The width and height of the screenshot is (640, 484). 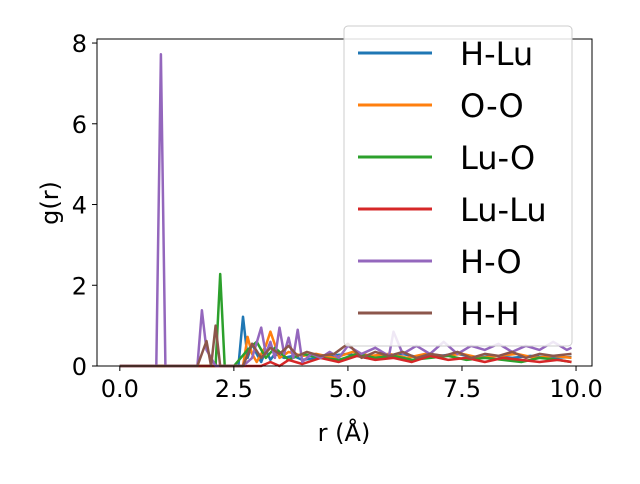 What do you see at coordinates (497, 158) in the screenshot?
I see `legend-label: Lu-O` at bounding box center [497, 158].